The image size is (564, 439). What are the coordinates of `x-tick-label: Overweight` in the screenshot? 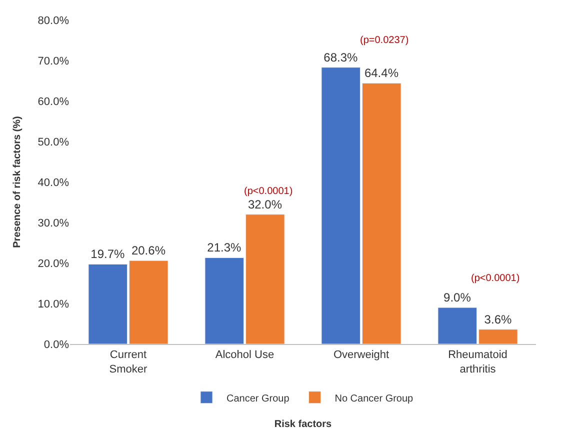 It's located at (361, 355).